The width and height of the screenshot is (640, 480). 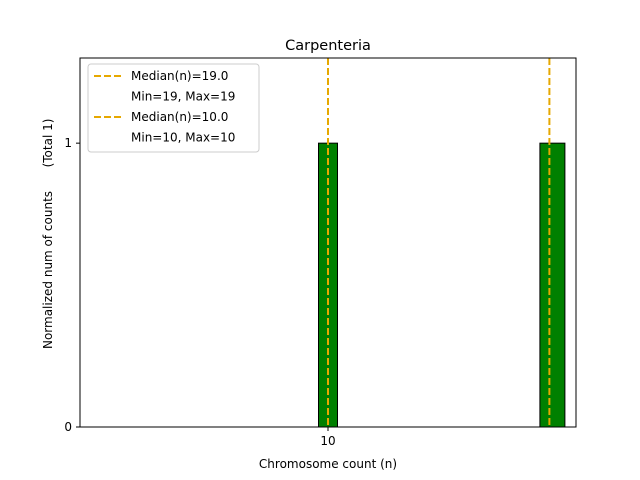 I want to click on chart-title: Carpenteria, so click(x=328, y=46).